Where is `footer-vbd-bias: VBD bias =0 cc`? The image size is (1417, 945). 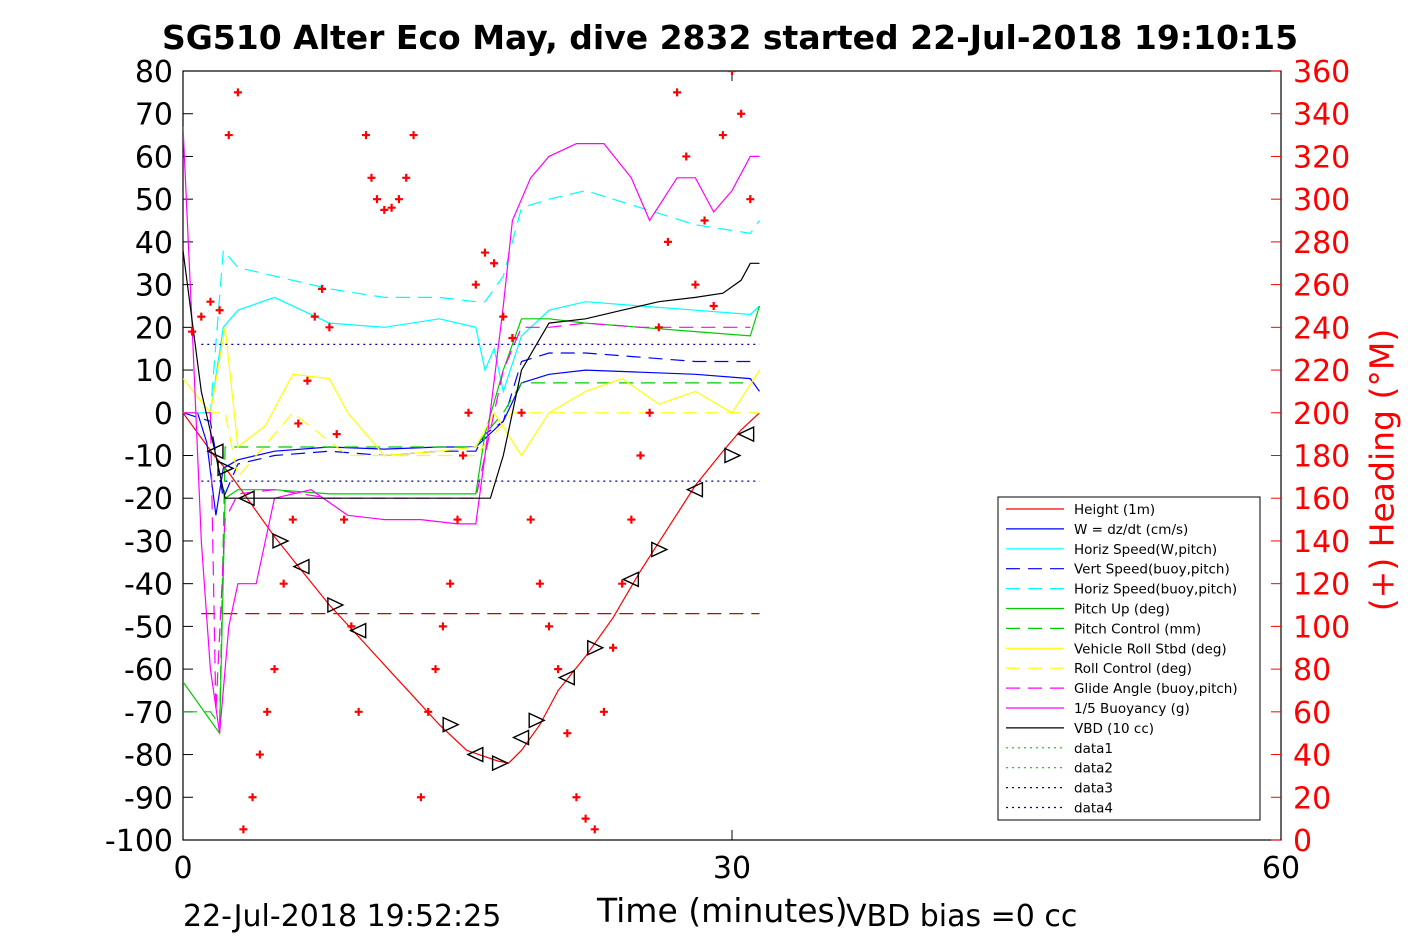
footer-vbd-bias: VBD bias =0 cc is located at coordinates (962, 916).